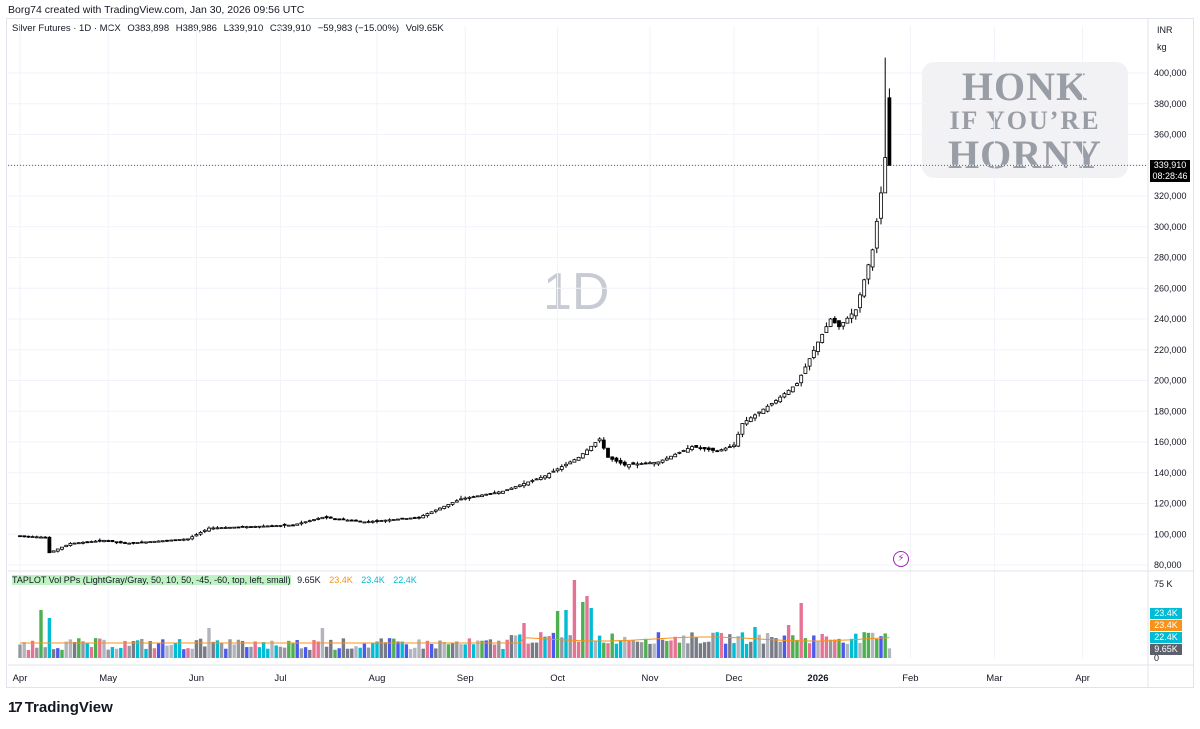 The width and height of the screenshot is (1200, 729). What do you see at coordinates (66, 28) in the screenshot?
I see `symbol-name: Silver Futures · 1D · MCX` at bounding box center [66, 28].